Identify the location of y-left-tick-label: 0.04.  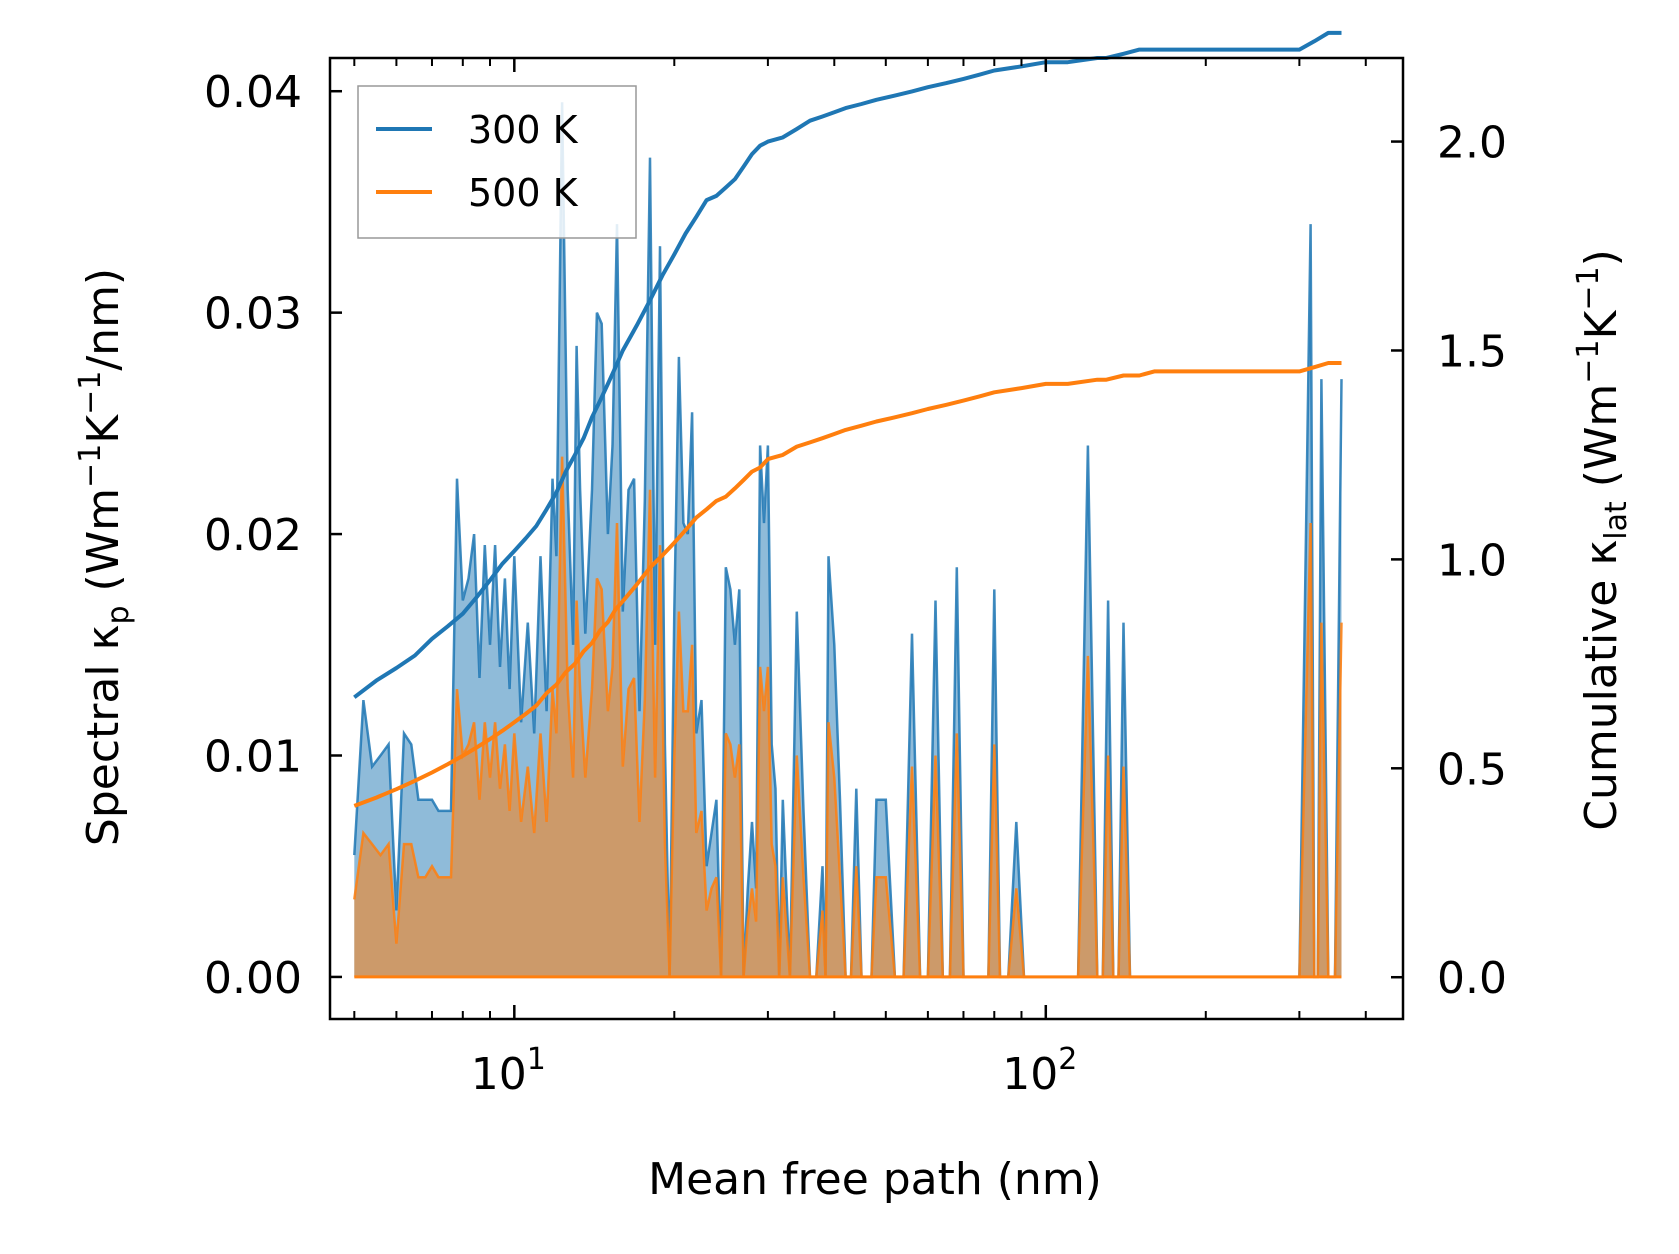
(253, 92).